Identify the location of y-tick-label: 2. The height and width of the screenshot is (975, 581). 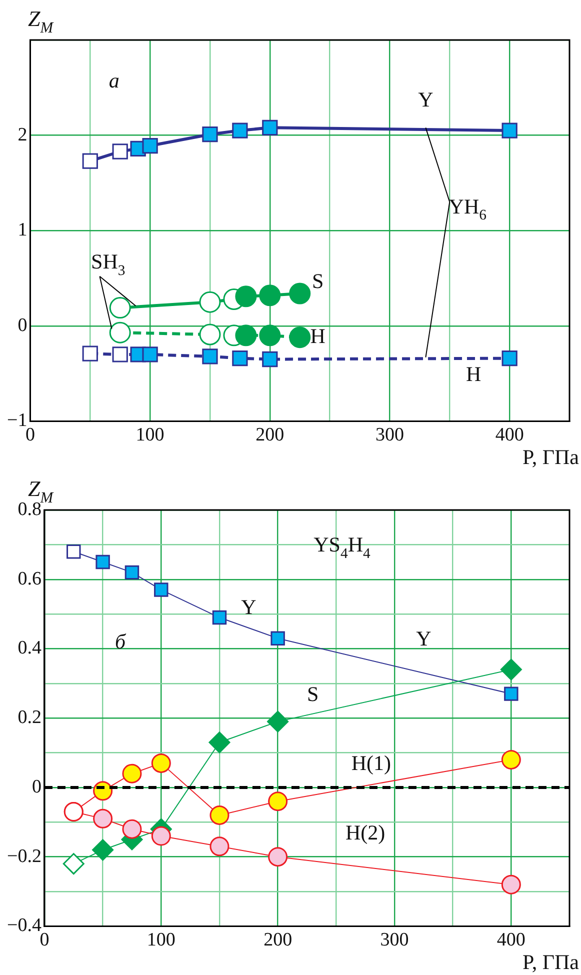
(23, 135).